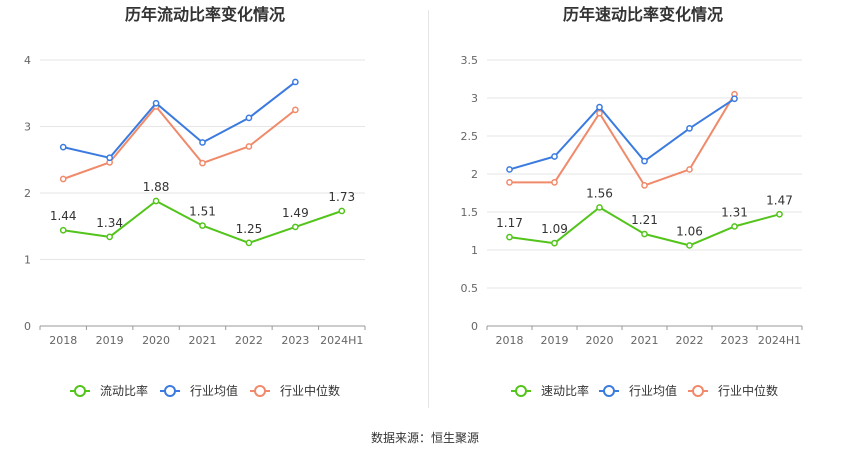  What do you see at coordinates (63, 216) in the screenshot?
I see `data-label: 1.44` at bounding box center [63, 216].